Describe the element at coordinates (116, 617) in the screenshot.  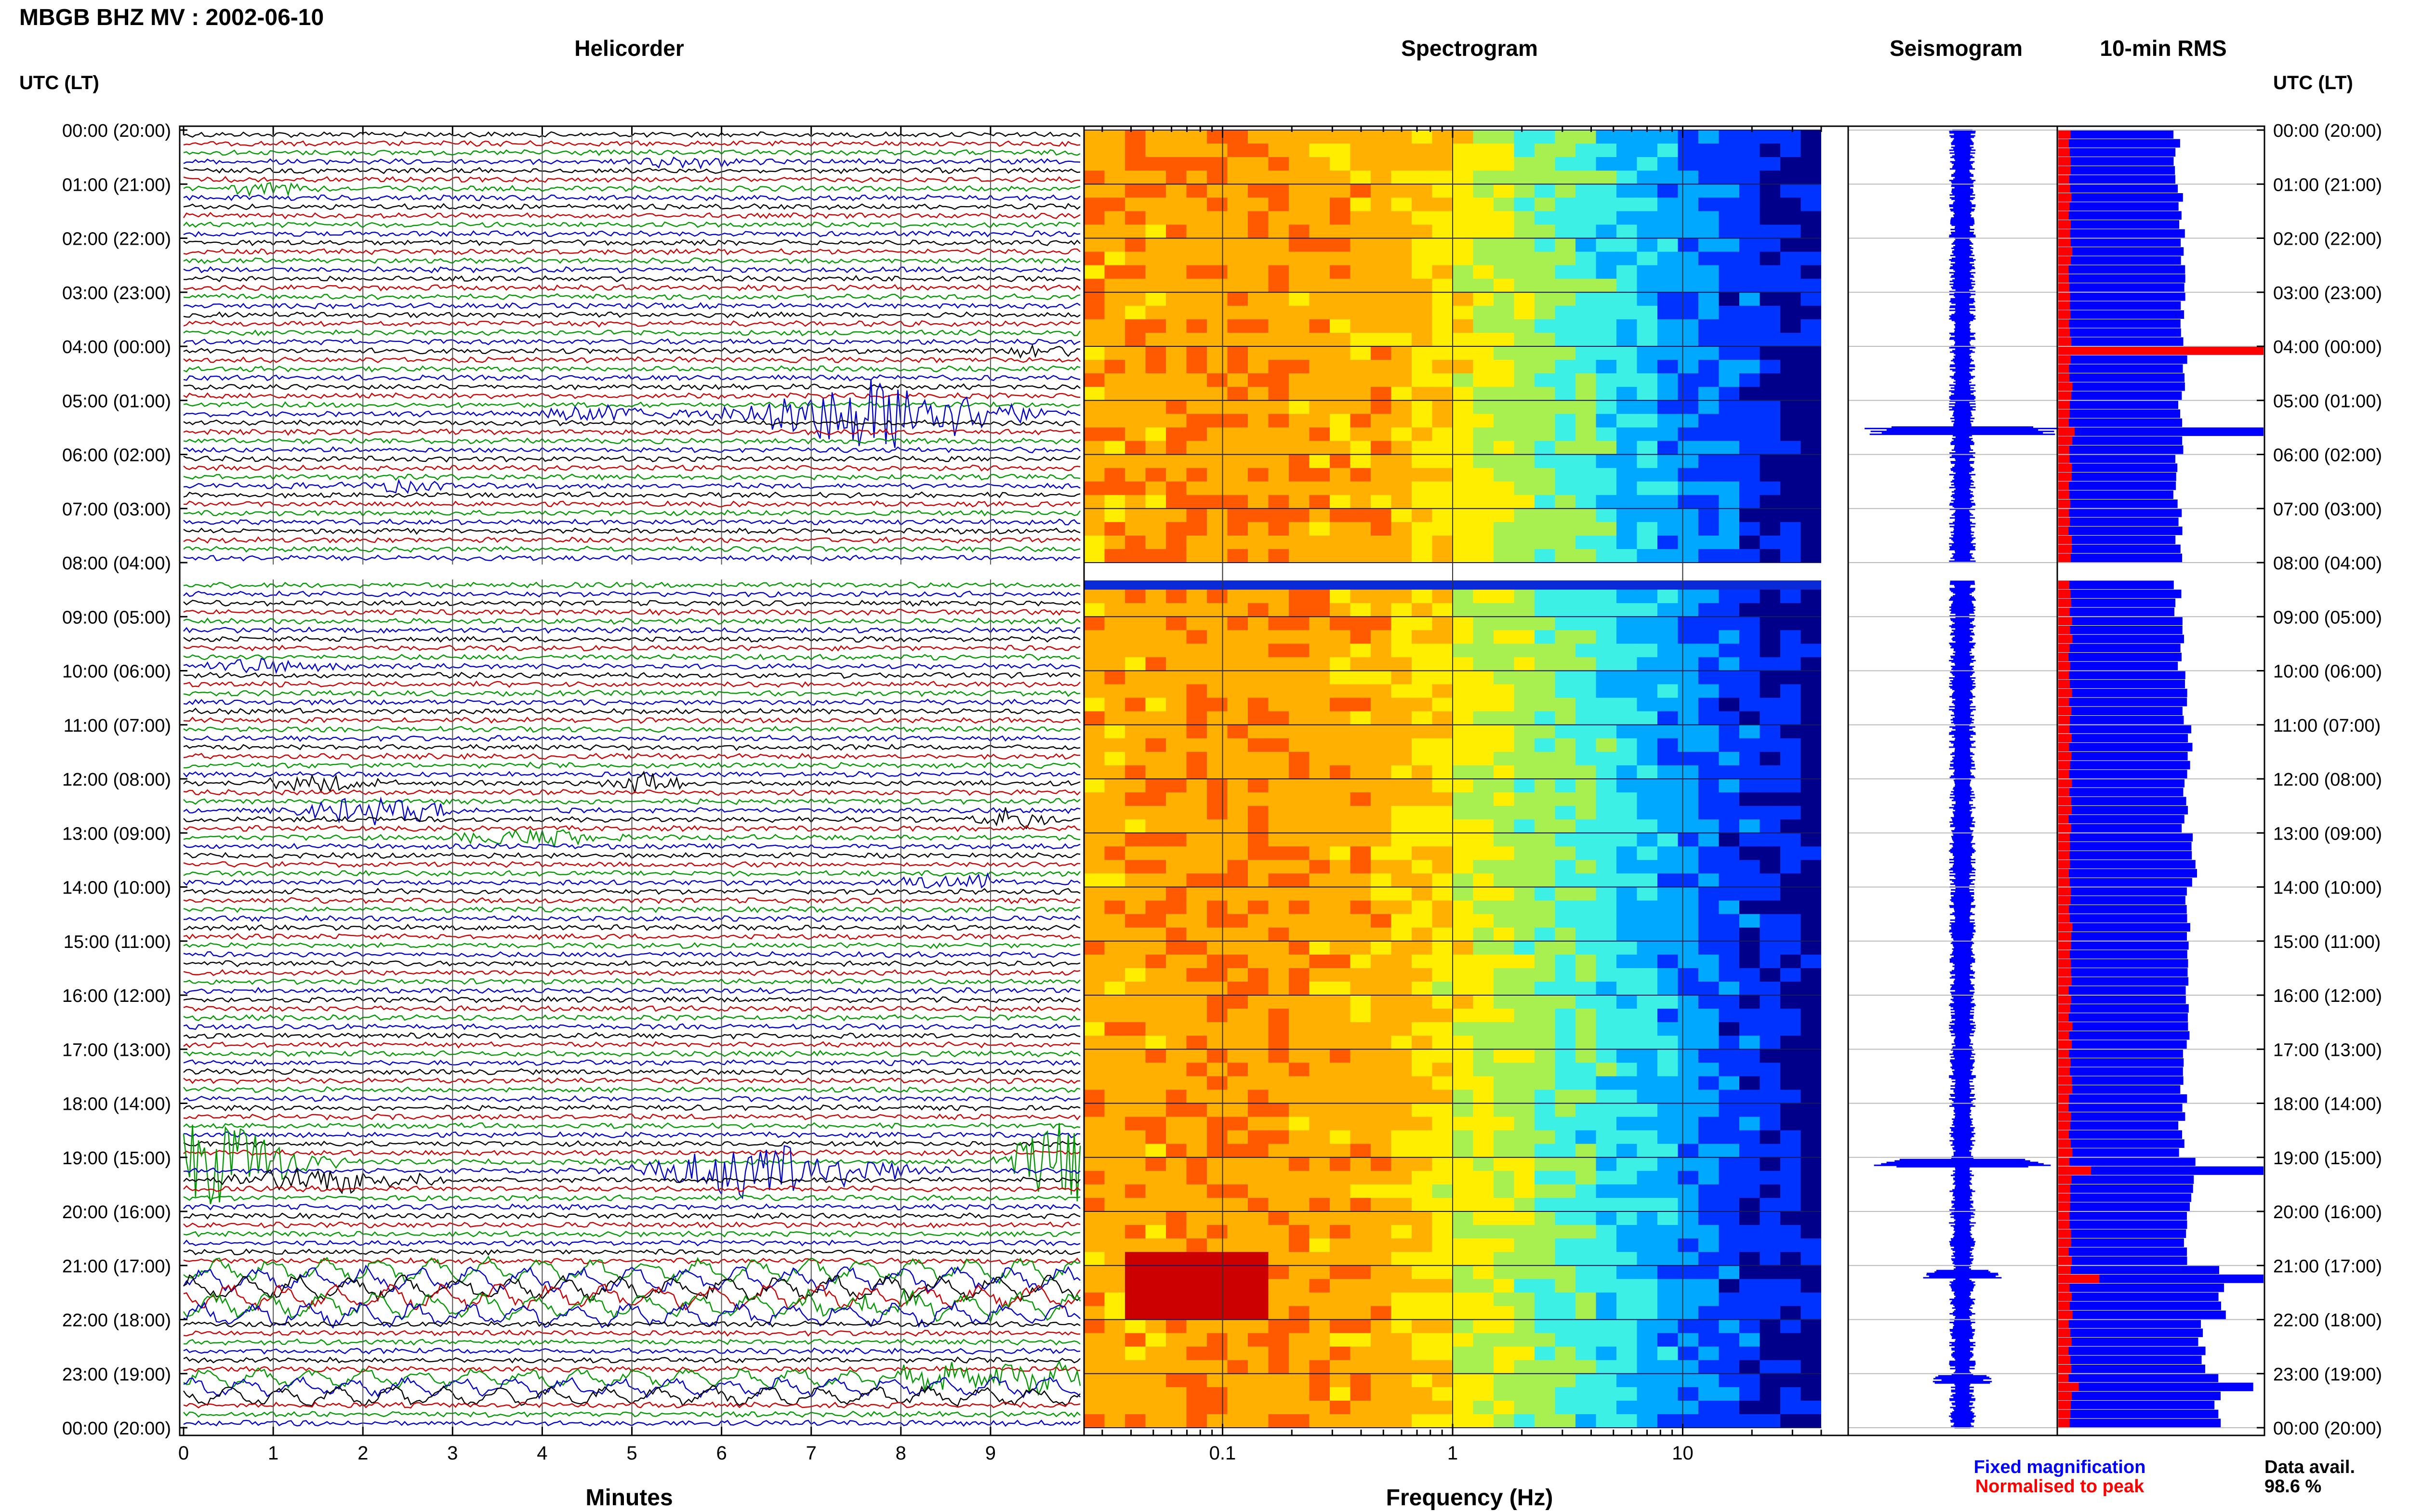
I see `time-tick-label-left: 09:00 (05:00)` at that location.